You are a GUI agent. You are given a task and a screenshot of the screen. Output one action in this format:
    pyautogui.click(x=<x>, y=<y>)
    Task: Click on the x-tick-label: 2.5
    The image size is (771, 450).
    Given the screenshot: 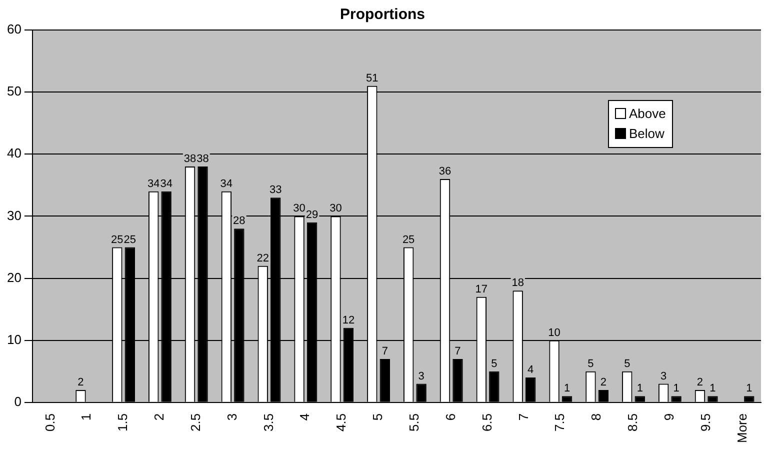 What is the action you would take?
    pyautogui.click(x=195, y=422)
    